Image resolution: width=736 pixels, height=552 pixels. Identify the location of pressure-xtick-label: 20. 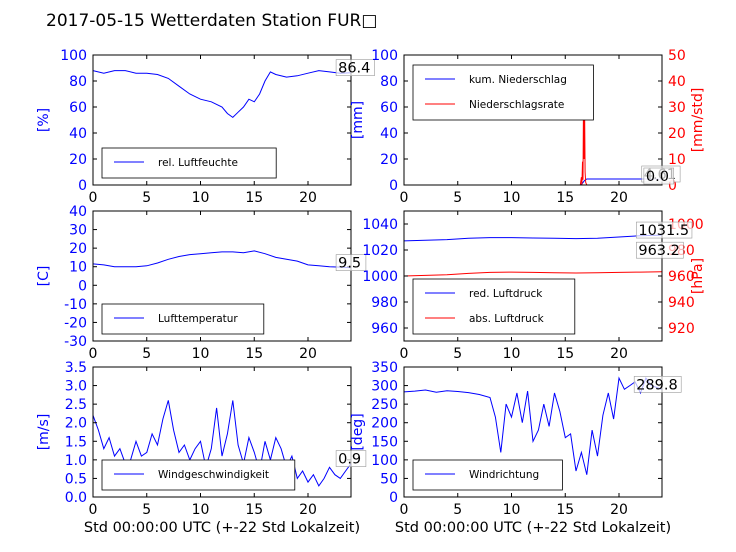
(619, 354).